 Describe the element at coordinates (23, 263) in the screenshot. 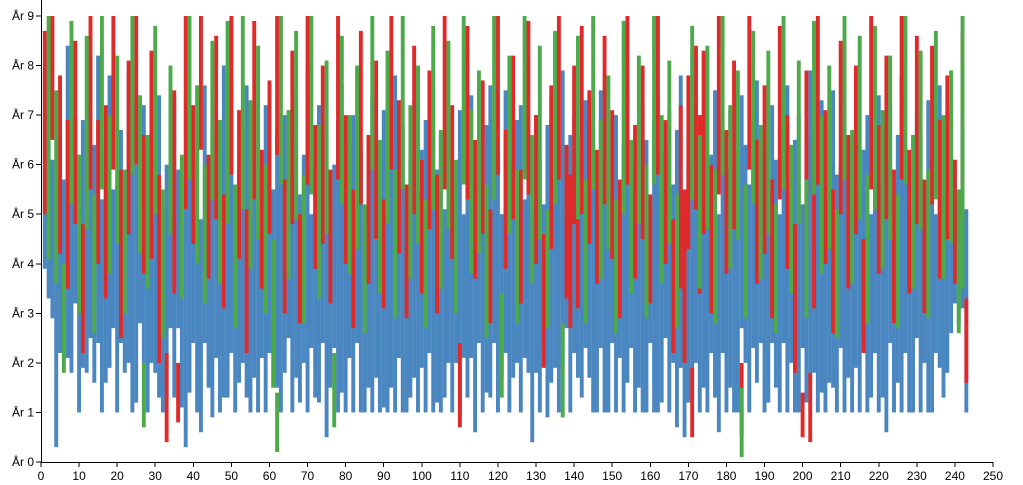

I see `y-tick-label: År 4` at that location.